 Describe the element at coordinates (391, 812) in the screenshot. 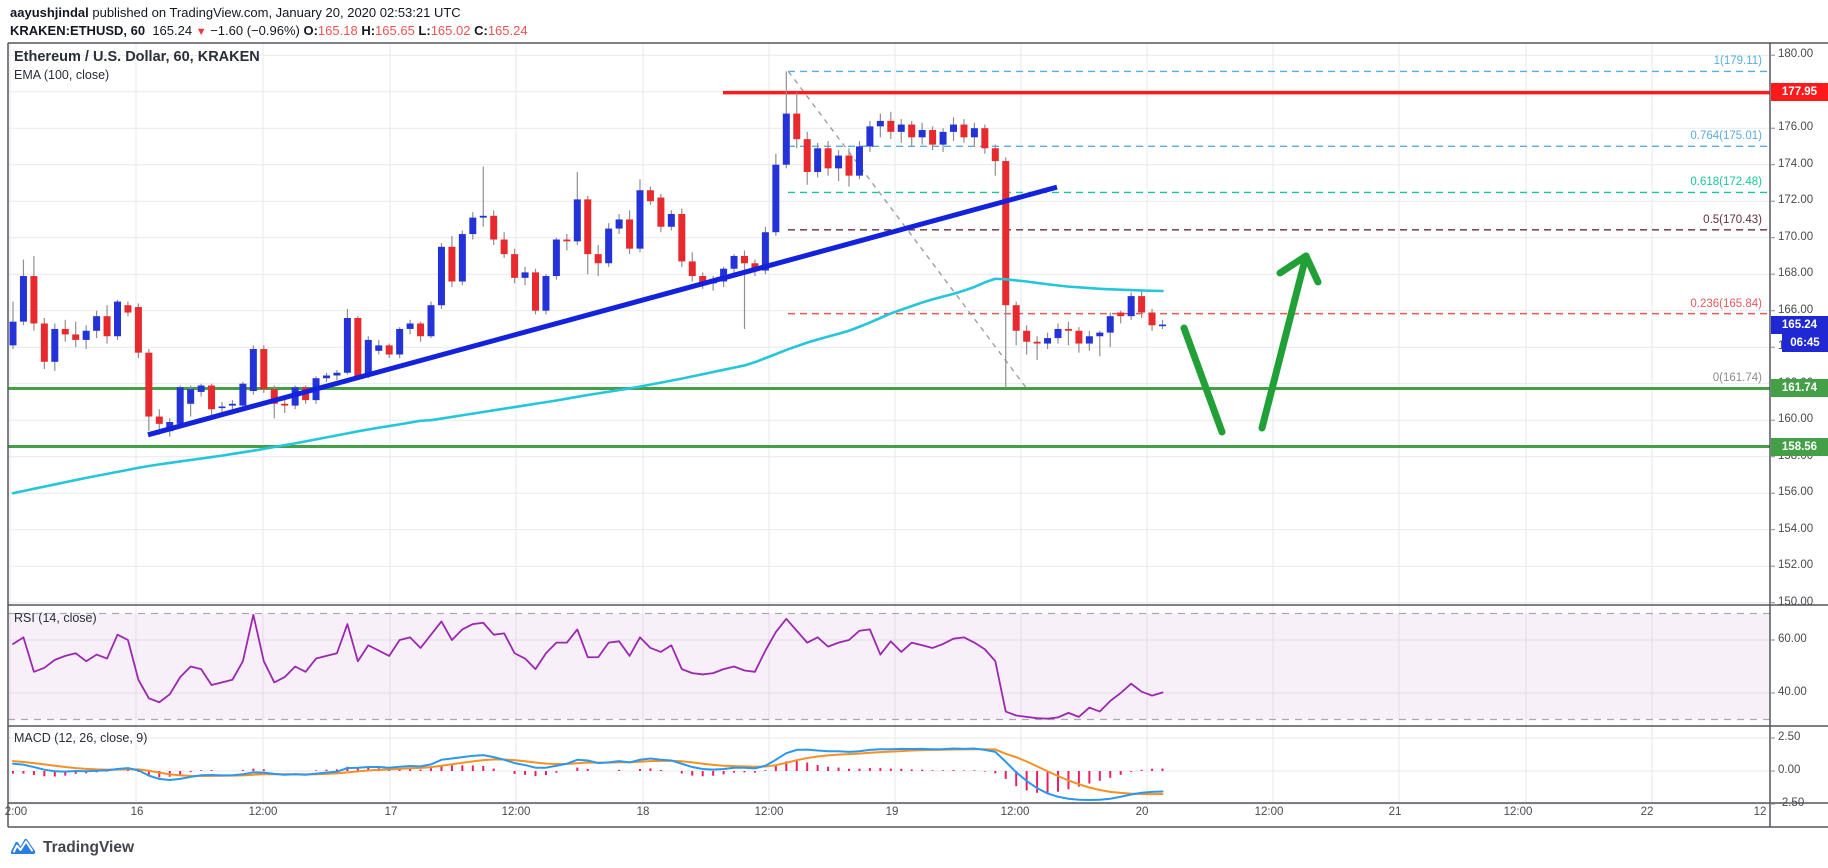

I see `time-axis-label: 17` at that location.